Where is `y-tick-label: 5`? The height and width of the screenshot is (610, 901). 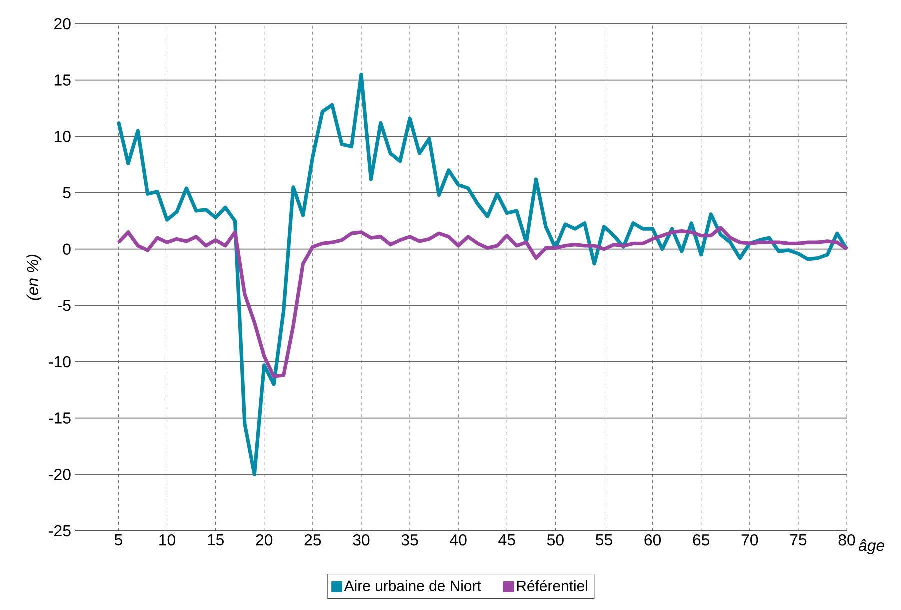
y-tick-label: 5 is located at coordinates (67, 193).